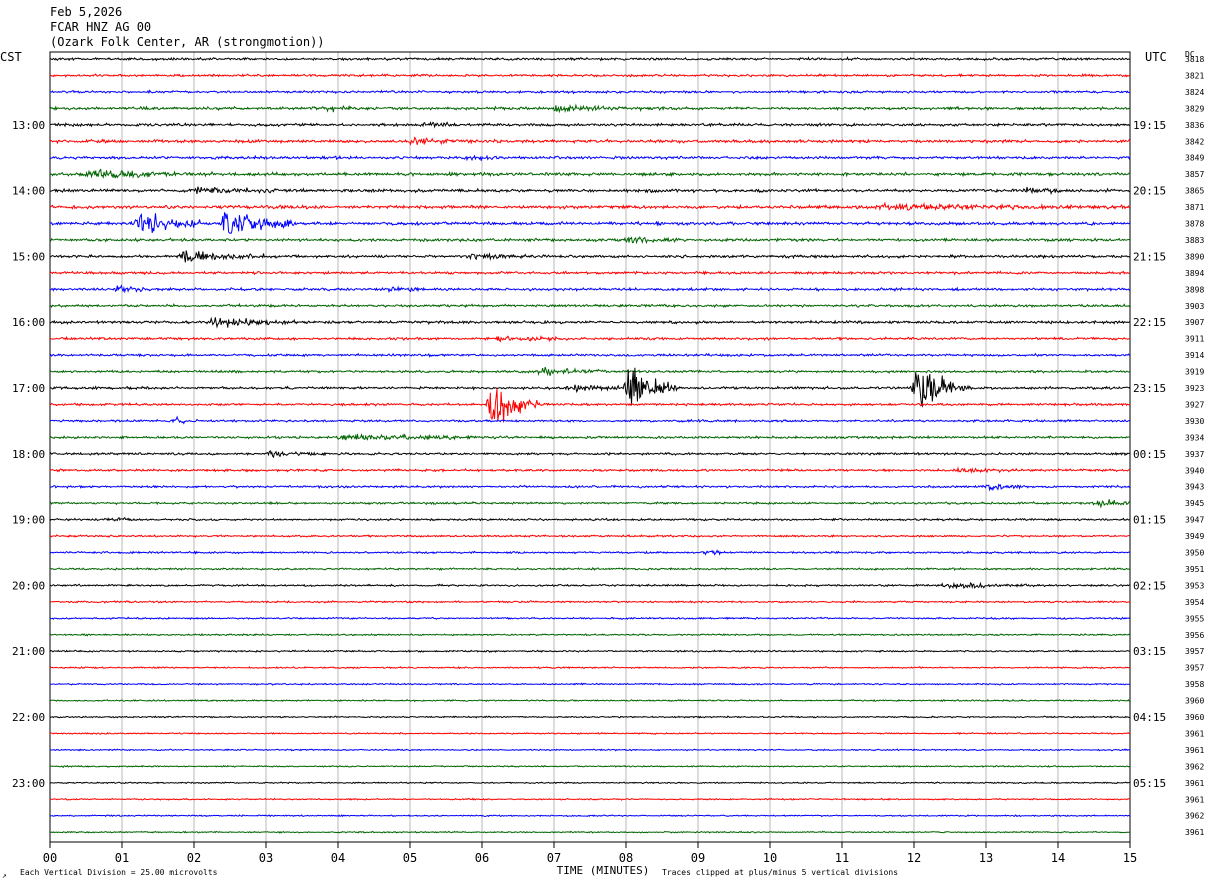 Image resolution: width=1210 pixels, height=886 pixels. Describe the element at coordinates (1194, 240) in the screenshot. I see `dc-offset-label: 3883` at that location.